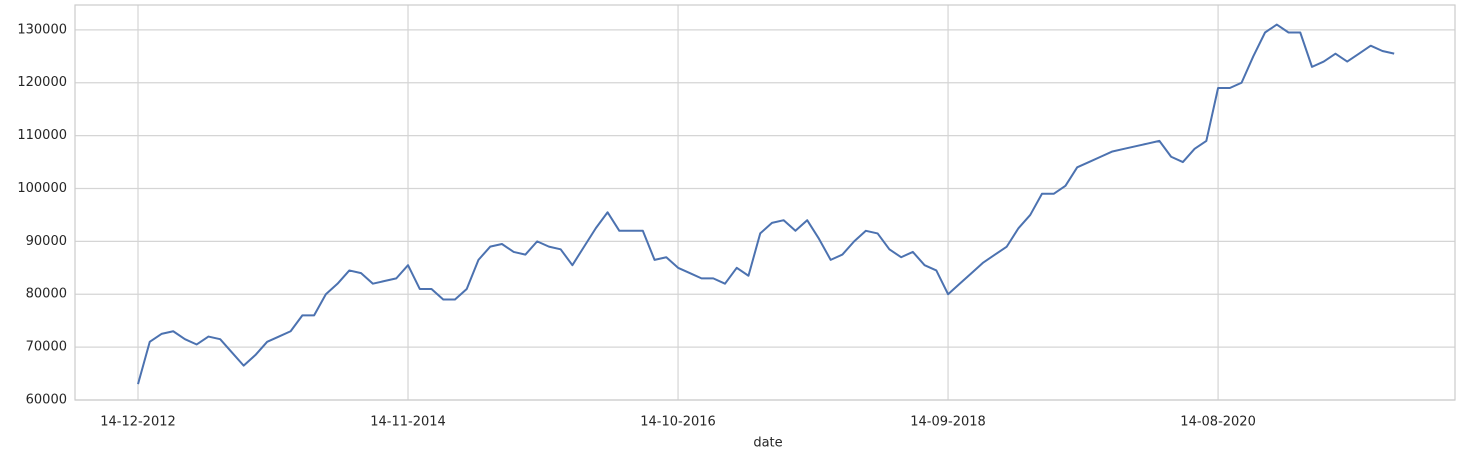  Describe the element at coordinates (46, 241) in the screenshot. I see `y-tick-label: 90000` at that location.